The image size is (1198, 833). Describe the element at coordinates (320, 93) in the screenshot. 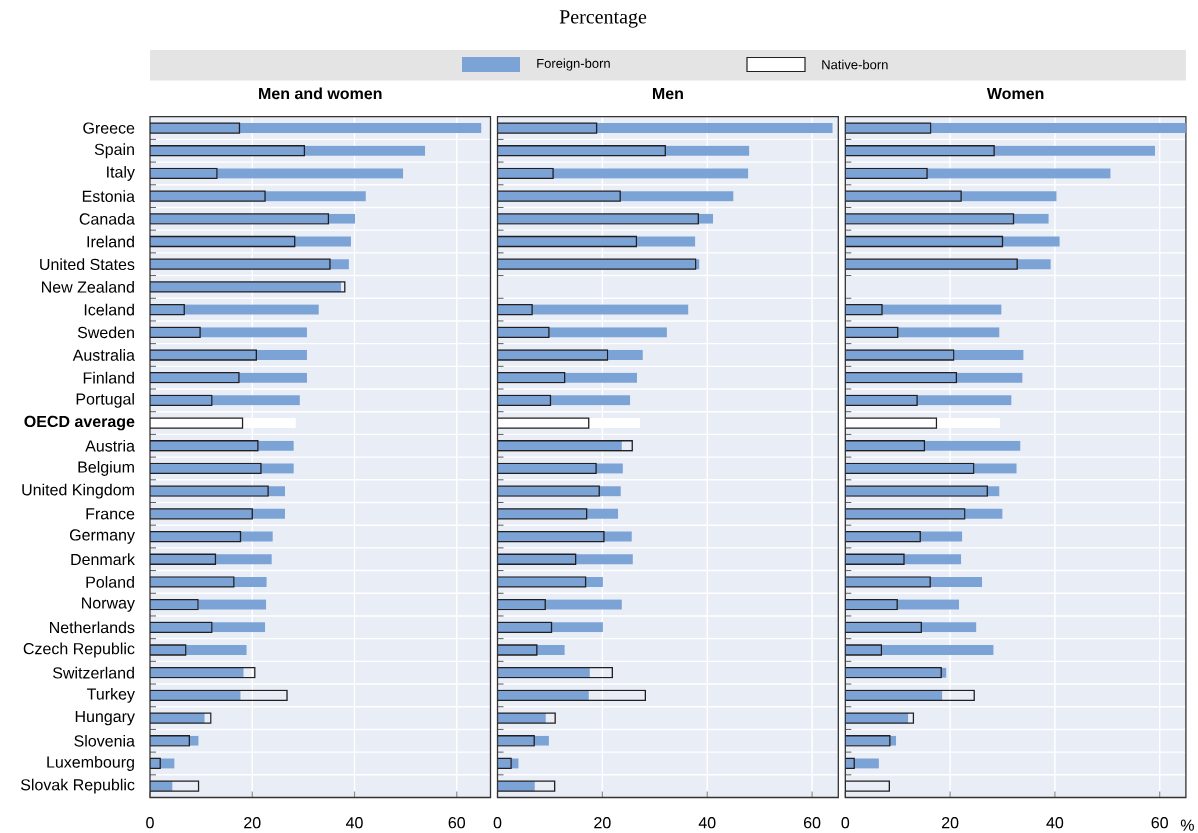

I see `chart-title: Men and women` at that location.